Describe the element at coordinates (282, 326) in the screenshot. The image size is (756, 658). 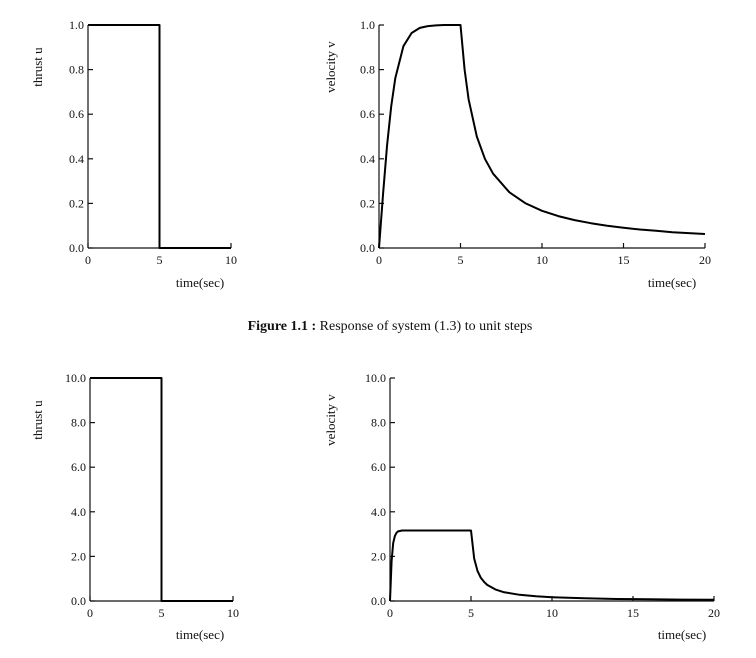
I see `caption-prefix: Figure 1.1 :` at that location.